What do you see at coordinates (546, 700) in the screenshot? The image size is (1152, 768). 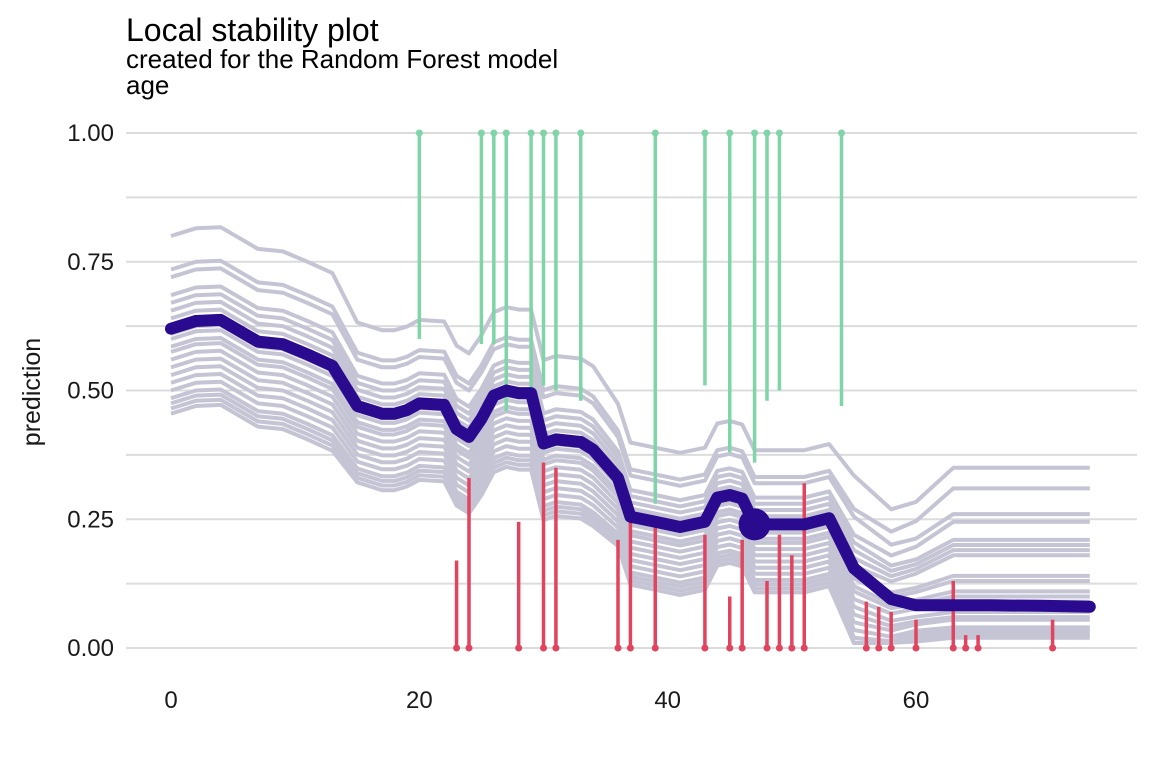 I see `x-axis: 0 20 40 60` at bounding box center [546, 700].